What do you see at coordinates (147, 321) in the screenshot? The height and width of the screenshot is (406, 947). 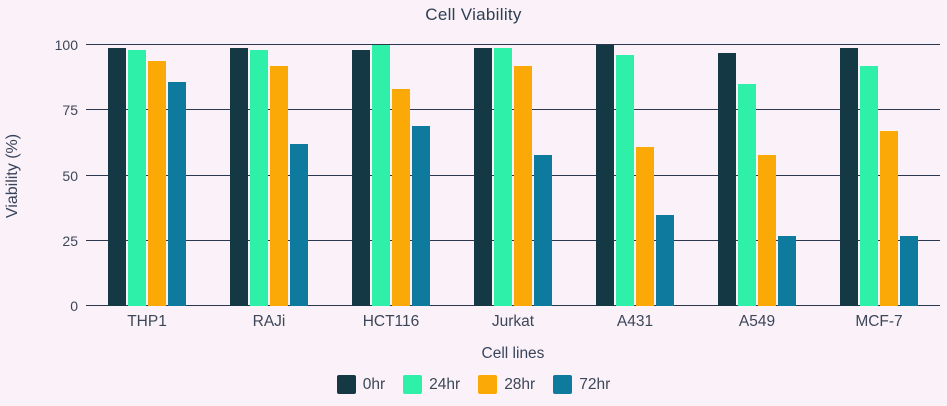 I see `x-tick-label-thp1: THP1` at bounding box center [147, 321].